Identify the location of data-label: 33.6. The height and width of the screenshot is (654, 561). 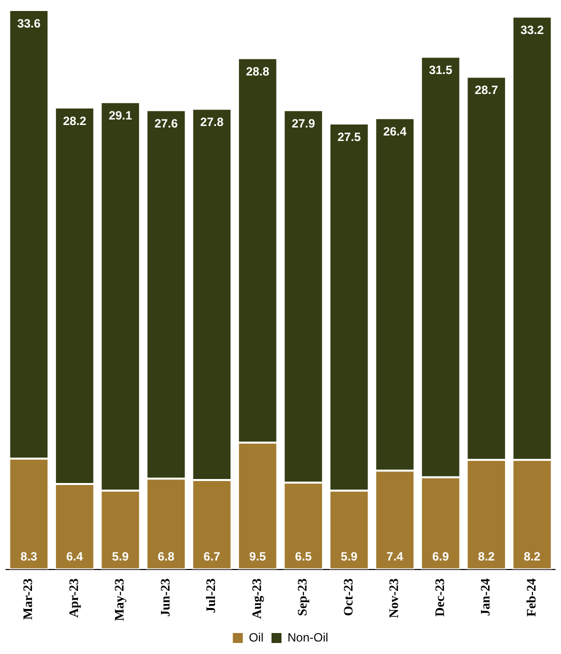
(29, 23).